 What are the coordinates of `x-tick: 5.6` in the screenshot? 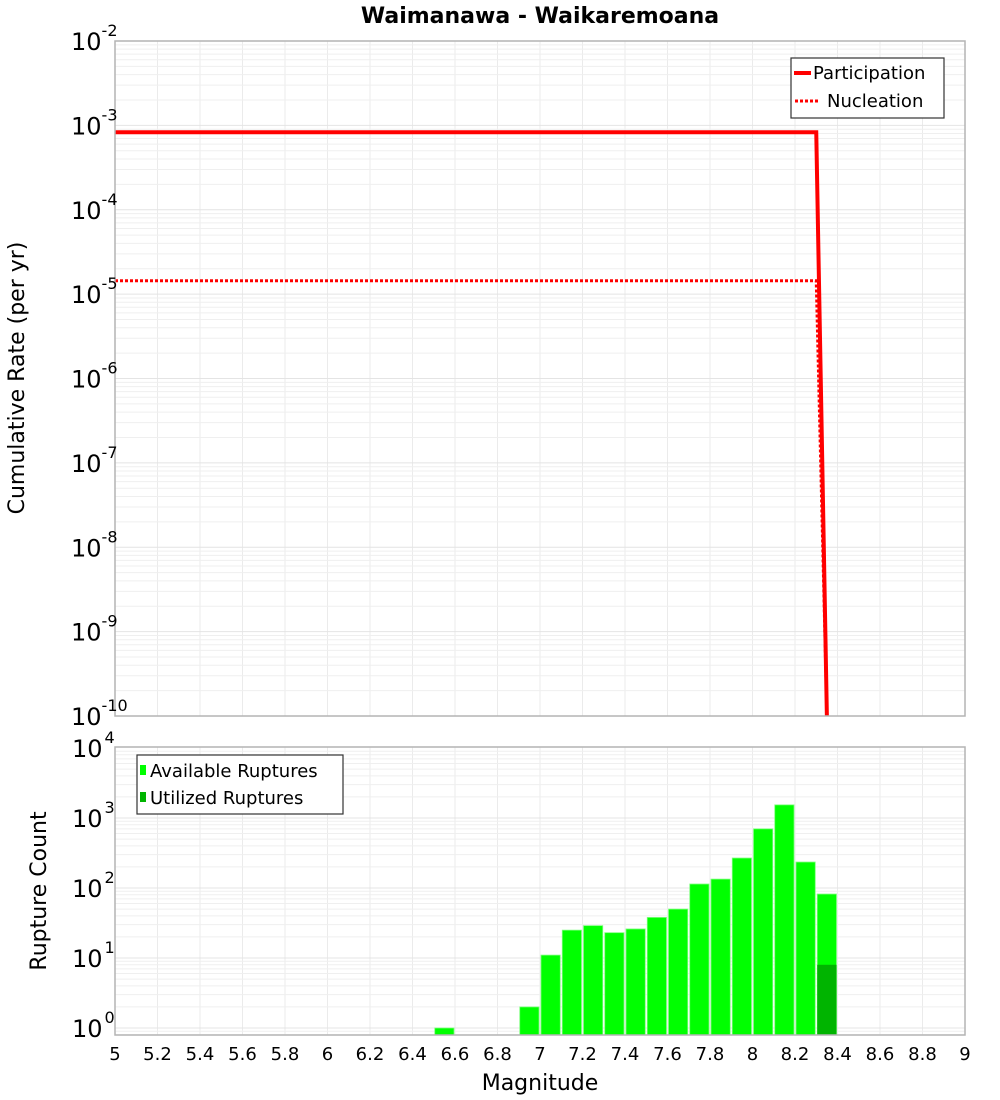 It's located at (242, 1054).